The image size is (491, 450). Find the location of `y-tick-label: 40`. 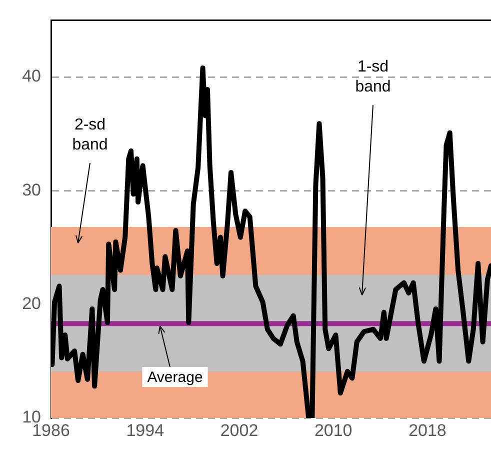

y-tick-label: 40 is located at coordinates (31, 76).